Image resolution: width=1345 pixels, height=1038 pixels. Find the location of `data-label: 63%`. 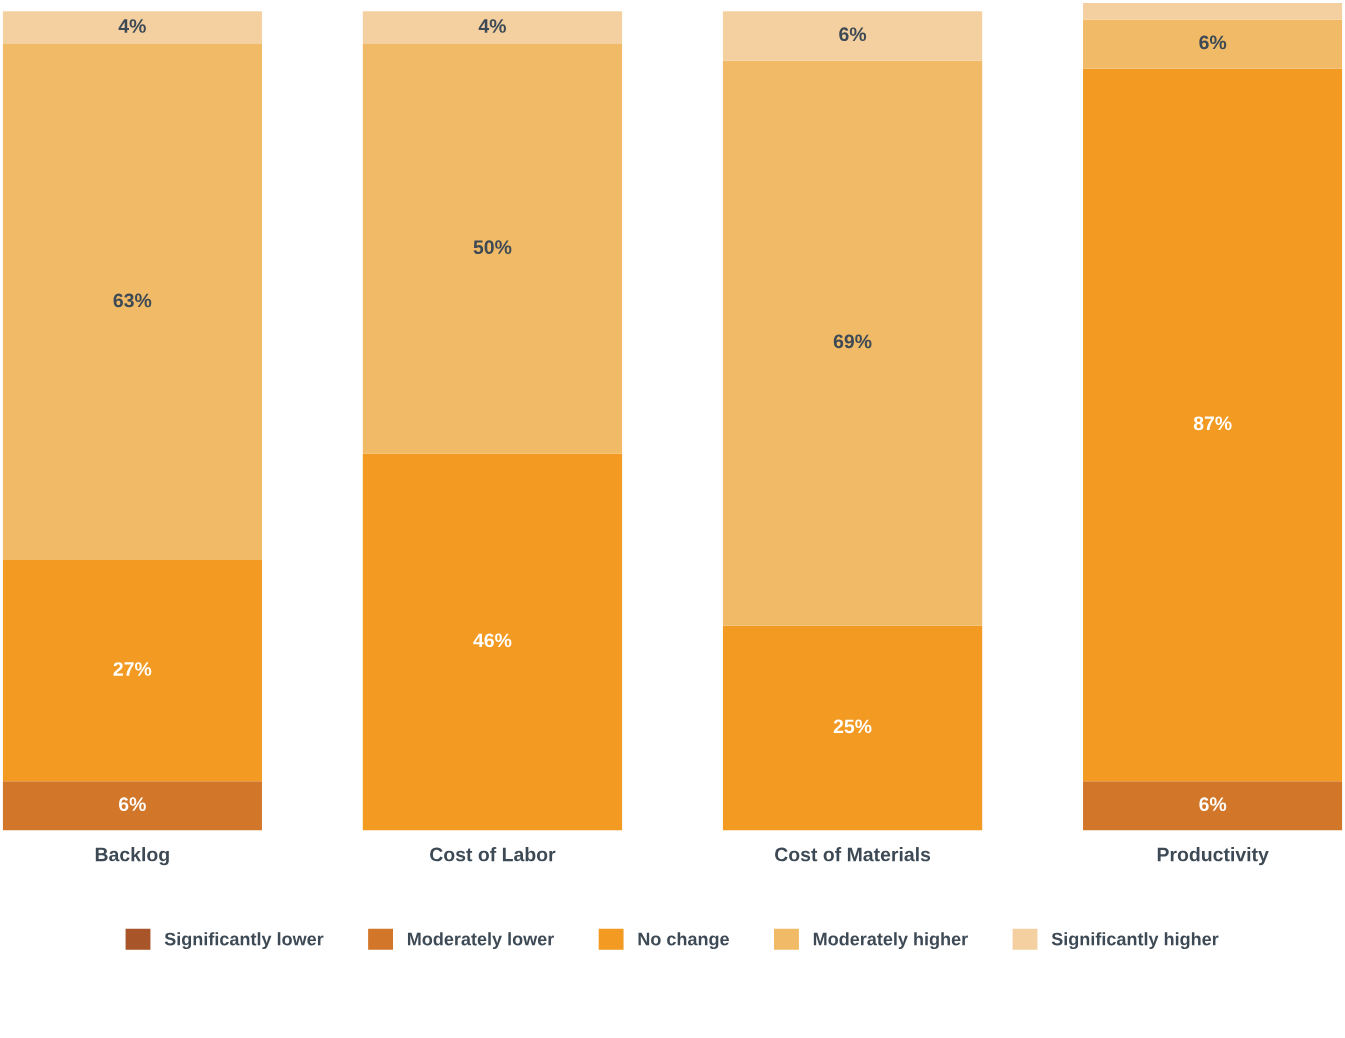

data-label: 63% is located at coordinates (132, 300).